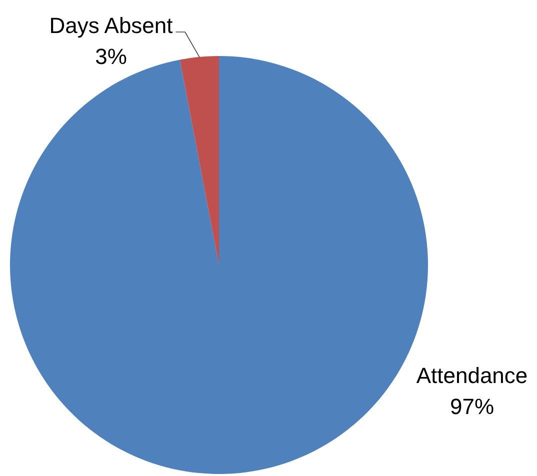 The width and height of the screenshot is (537, 476). Describe the element at coordinates (472, 406) in the screenshot. I see `data-label: 97%` at that location.